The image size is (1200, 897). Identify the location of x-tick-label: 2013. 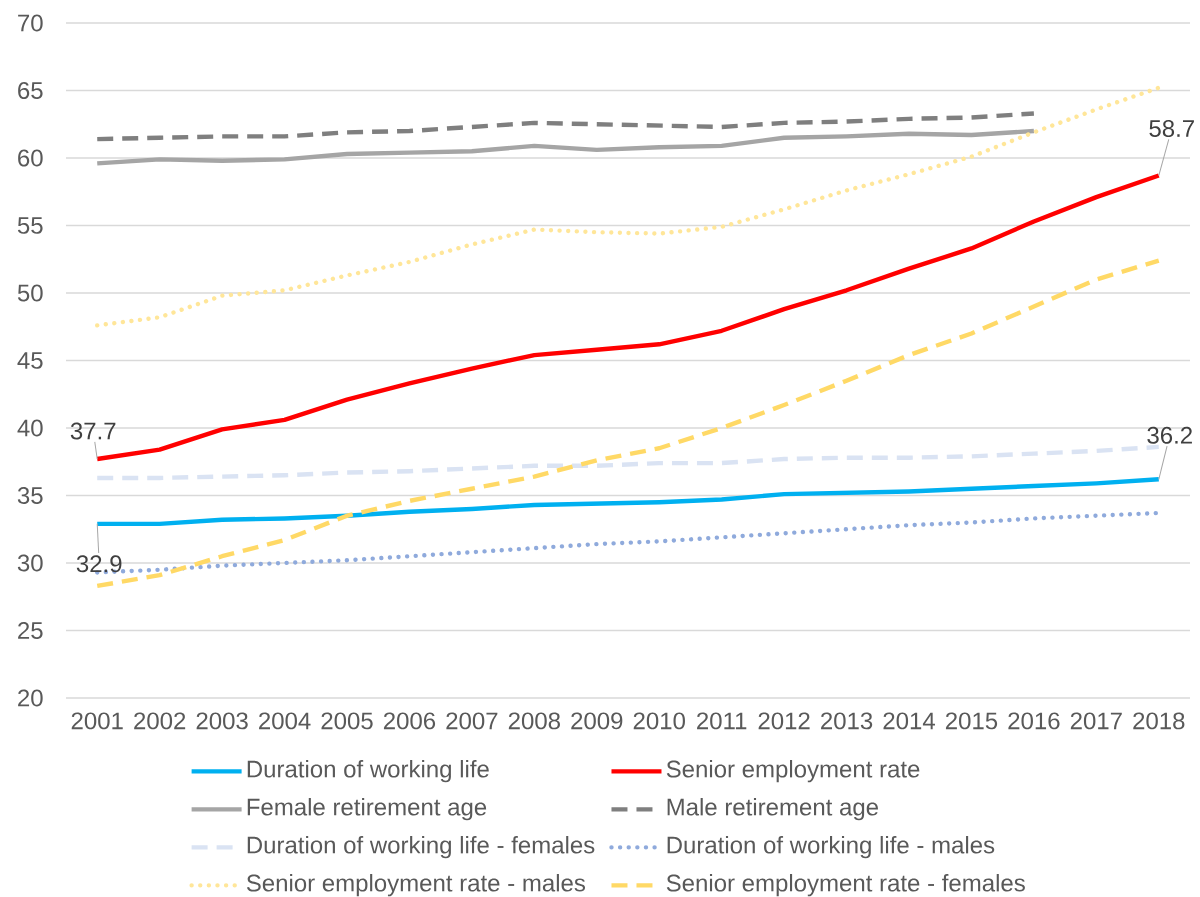
(847, 721).